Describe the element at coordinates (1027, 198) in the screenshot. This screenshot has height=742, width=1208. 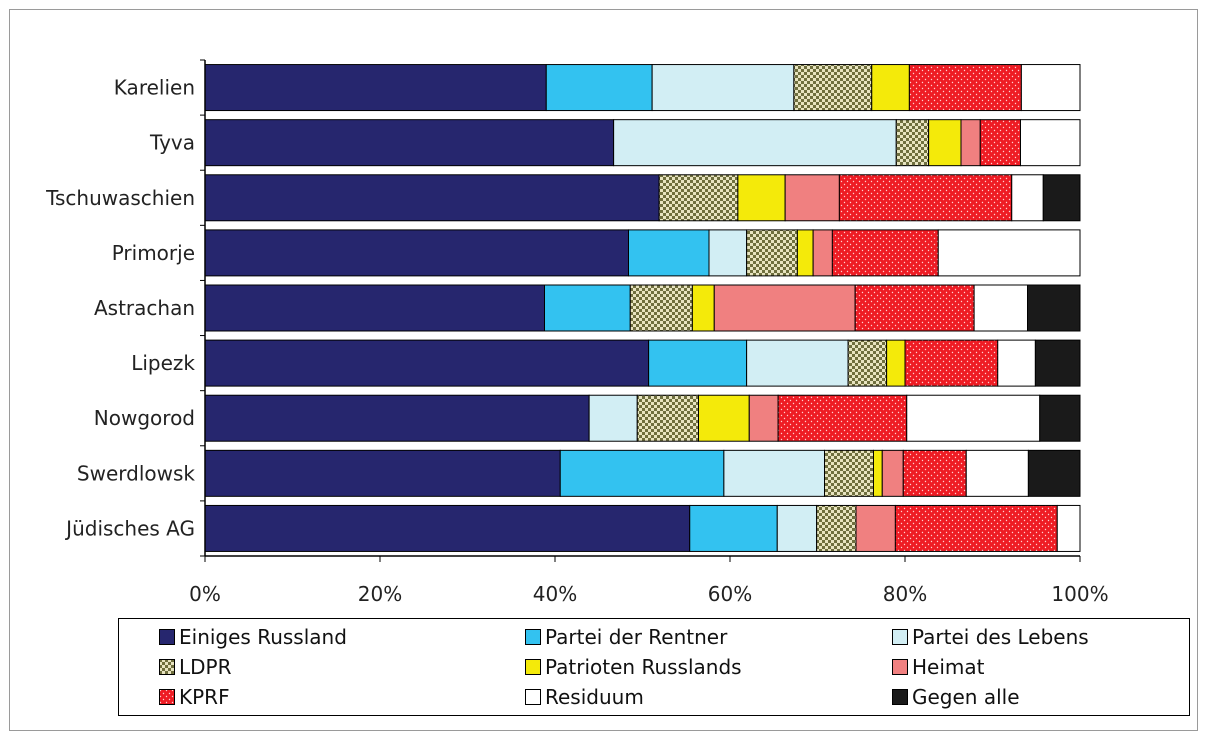
I see `bar-tschuwaschien-residuum` at that location.